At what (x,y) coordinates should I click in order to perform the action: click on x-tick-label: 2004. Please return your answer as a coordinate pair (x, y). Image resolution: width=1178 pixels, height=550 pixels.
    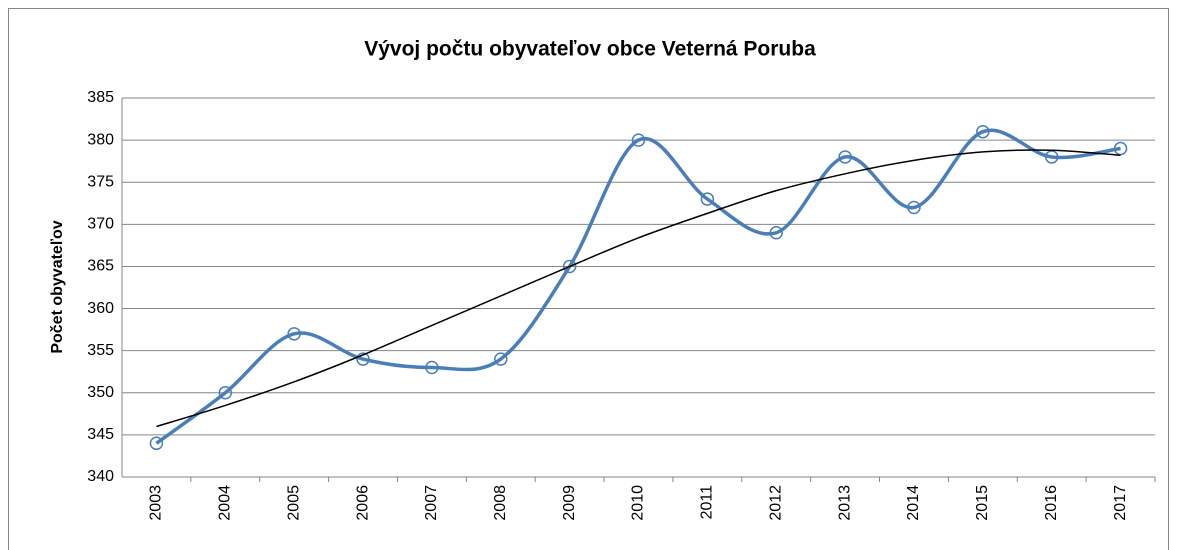
    Looking at the image, I should click on (225, 503).